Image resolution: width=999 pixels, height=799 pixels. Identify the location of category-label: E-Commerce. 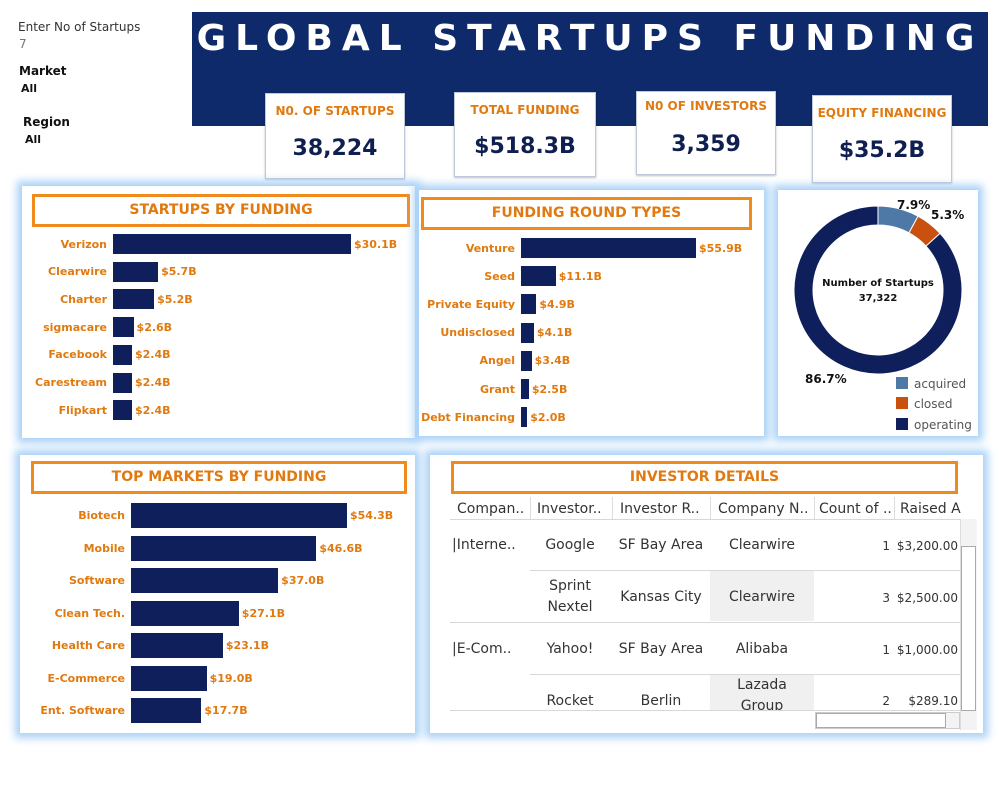
(86, 678).